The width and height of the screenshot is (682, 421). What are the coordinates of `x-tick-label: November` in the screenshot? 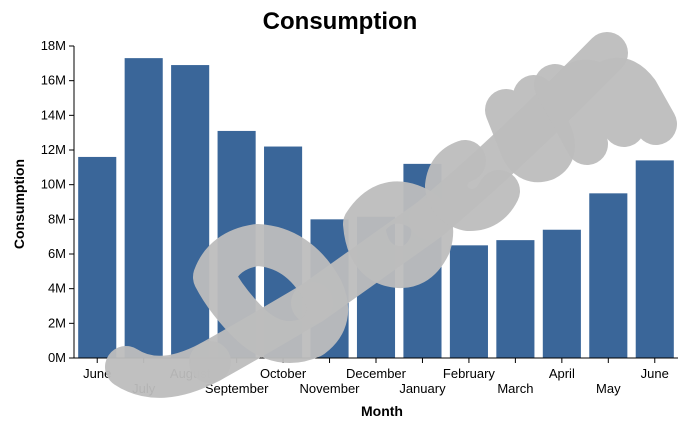 It's located at (330, 388).